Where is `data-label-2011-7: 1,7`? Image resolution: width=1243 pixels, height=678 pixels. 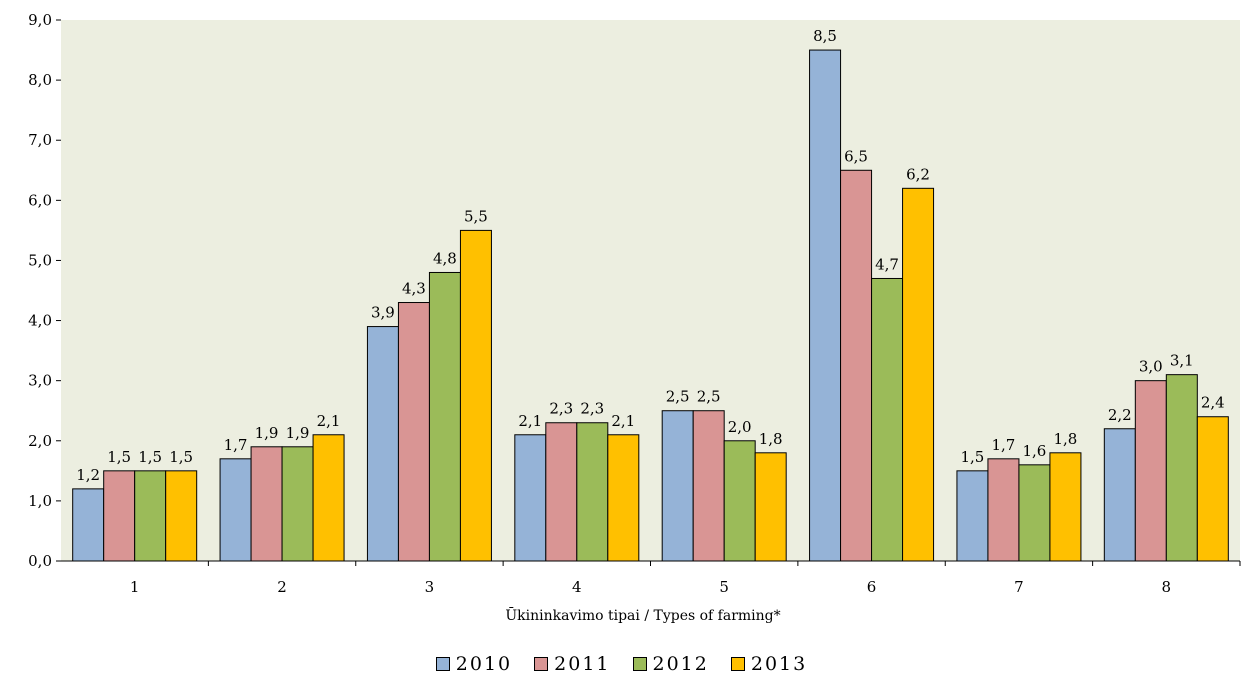
data-label-2011-7: 1,7 is located at coordinates (1004, 445).